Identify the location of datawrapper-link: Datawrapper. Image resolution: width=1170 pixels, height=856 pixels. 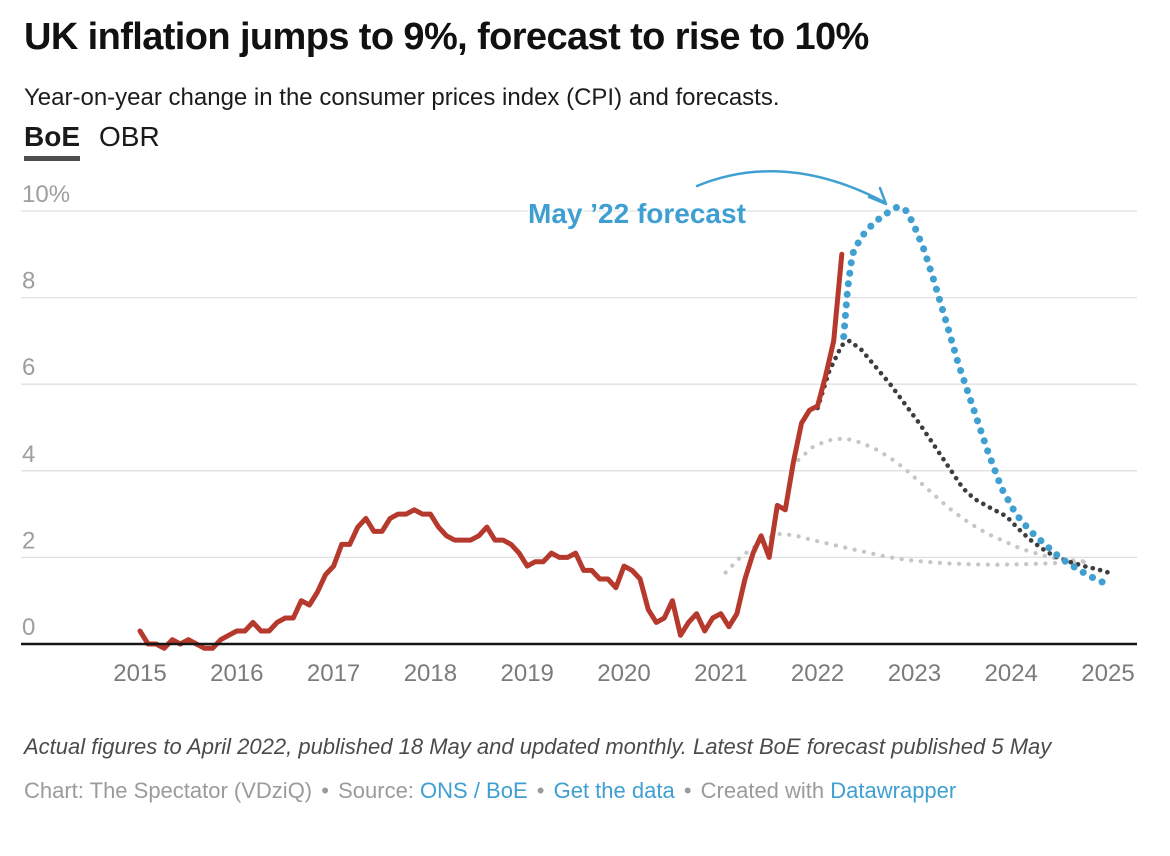
(893, 790).